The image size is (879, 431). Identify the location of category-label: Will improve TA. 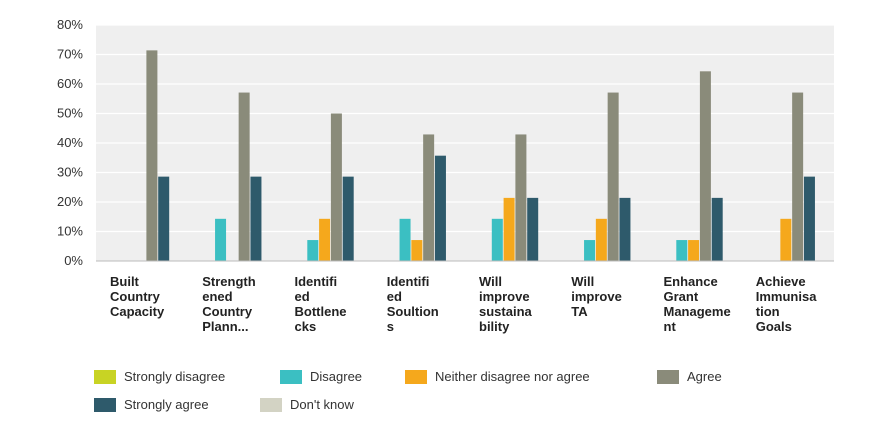
(596, 296).